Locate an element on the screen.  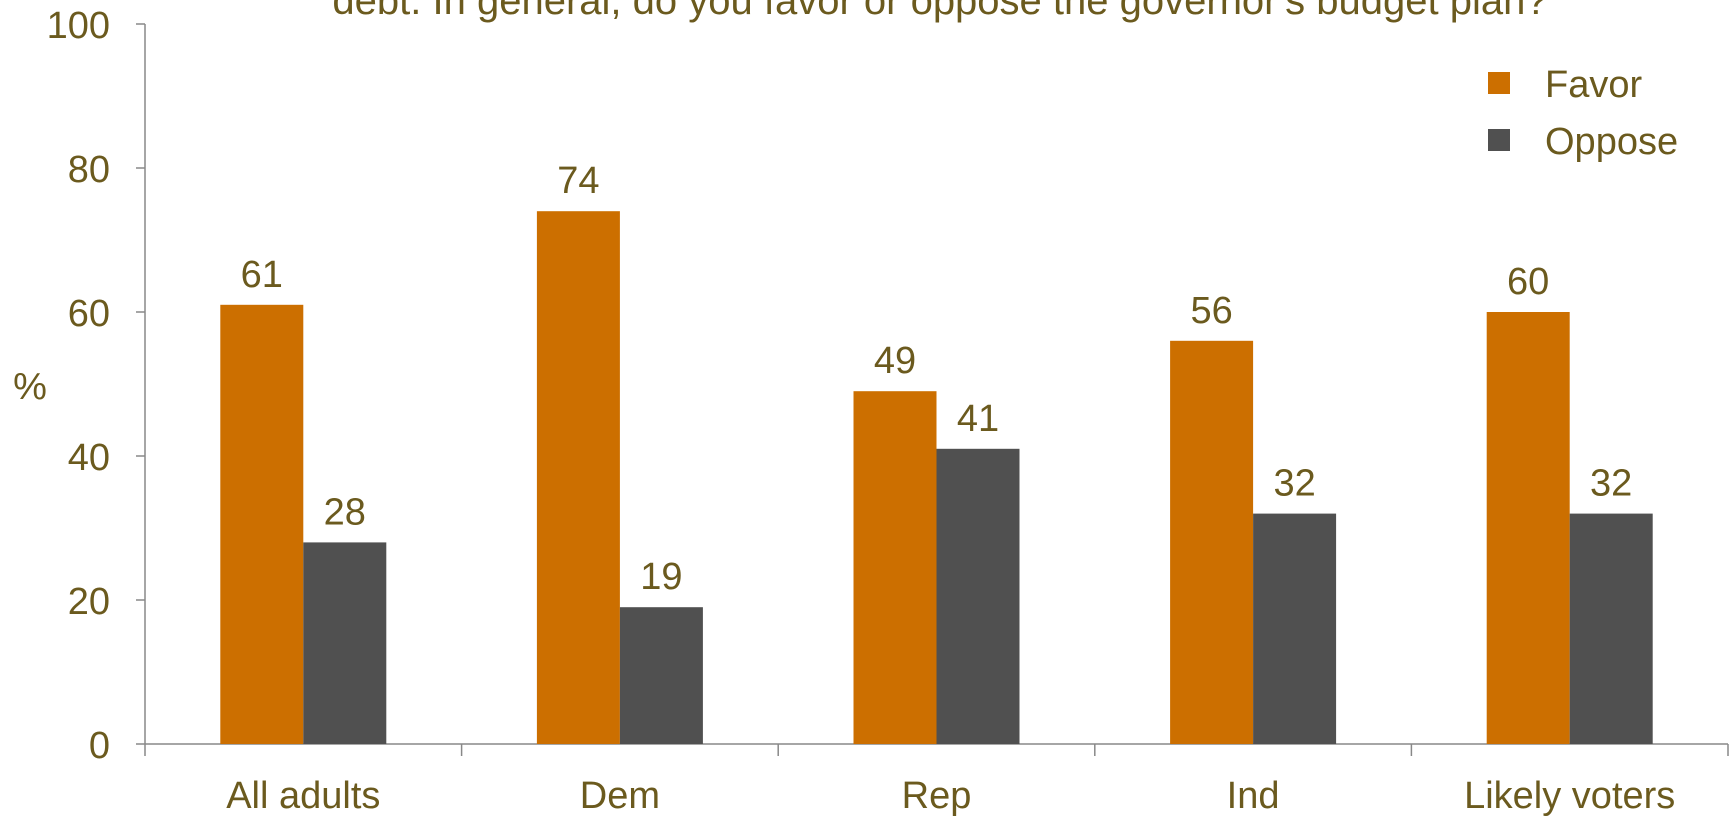
x-category-label: Rep is located at coordinates (937, 796).